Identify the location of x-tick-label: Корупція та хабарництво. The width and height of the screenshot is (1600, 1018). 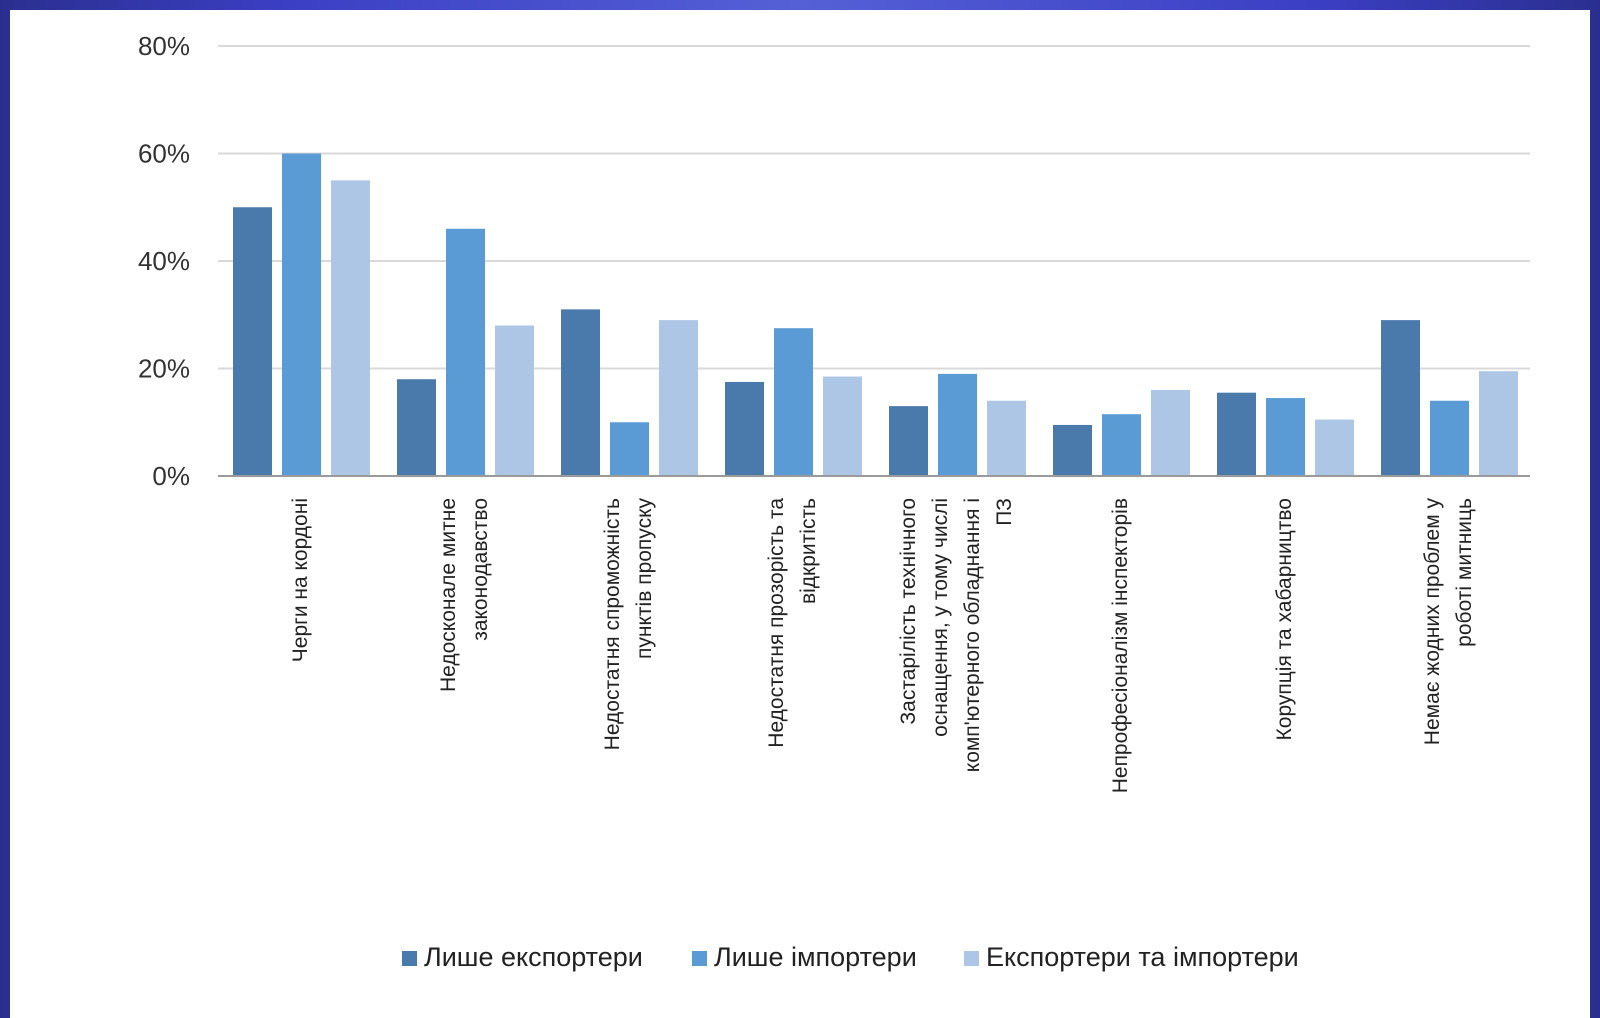
(1284, 619).